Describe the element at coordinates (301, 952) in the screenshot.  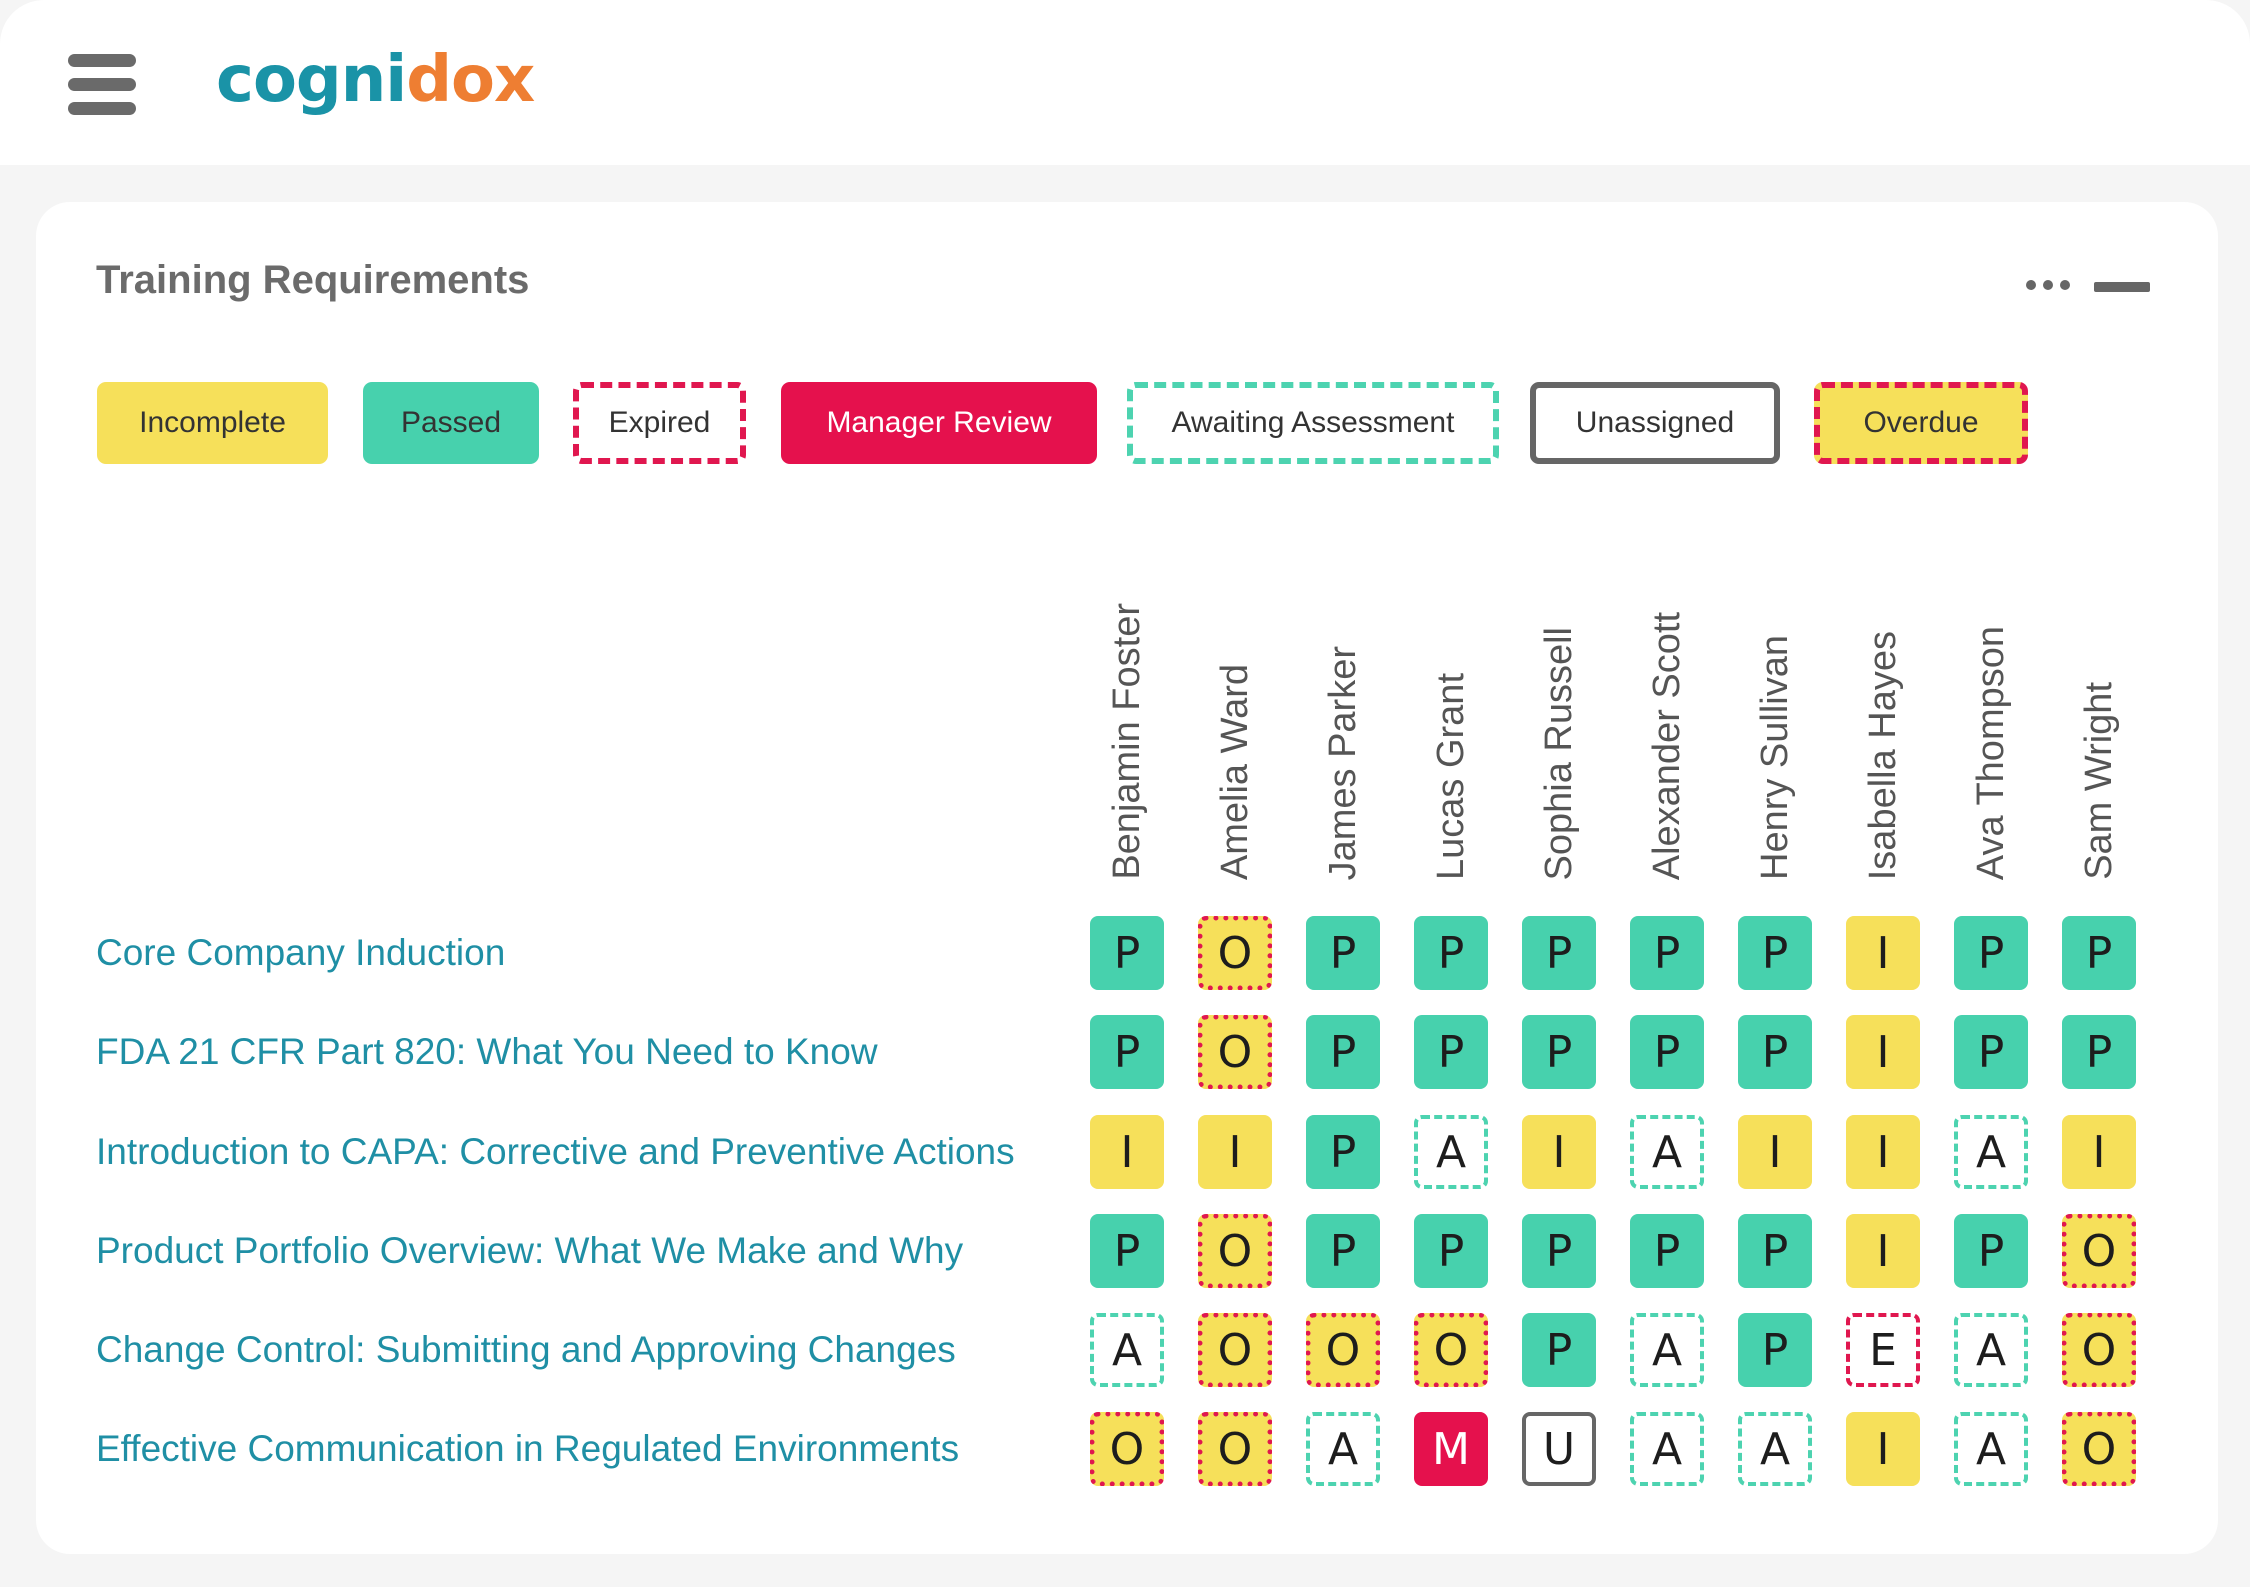
I see `course-link: Core Company Induction` at that location.